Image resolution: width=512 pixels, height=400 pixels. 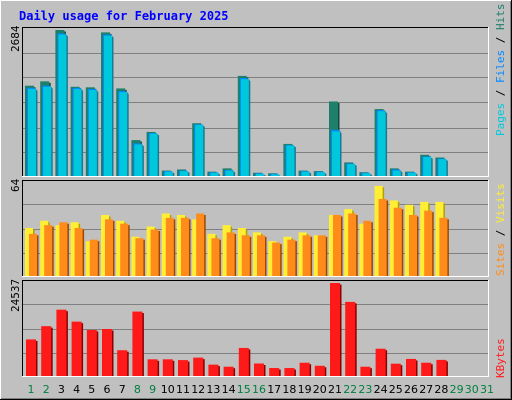 What do you see at coordinates (350, 389) in the screenshot?
I see `day-label: 22` at bounding box center [350, 389].